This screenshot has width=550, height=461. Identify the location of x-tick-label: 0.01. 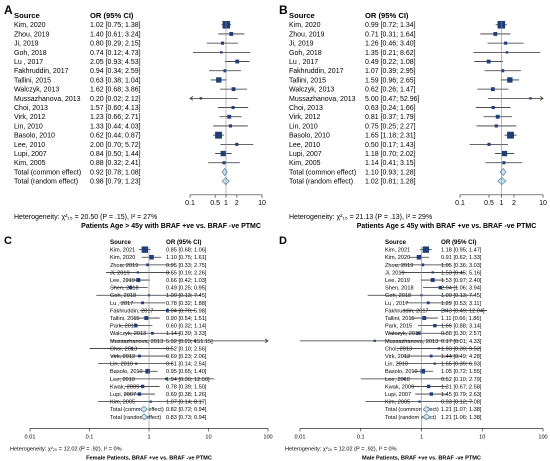
(300, 437).